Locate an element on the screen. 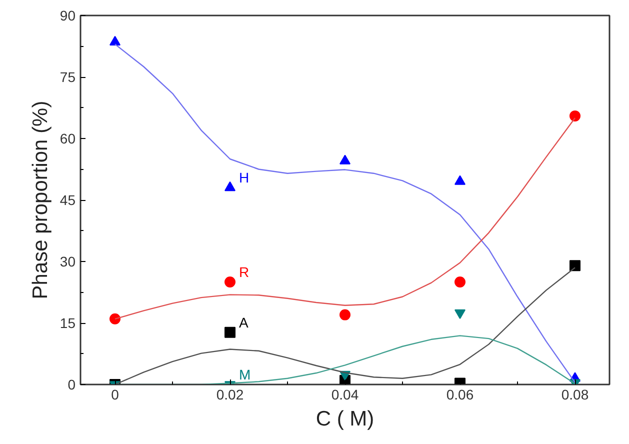  x-tick-label: 0.04 is located at coordinates (345, 394).